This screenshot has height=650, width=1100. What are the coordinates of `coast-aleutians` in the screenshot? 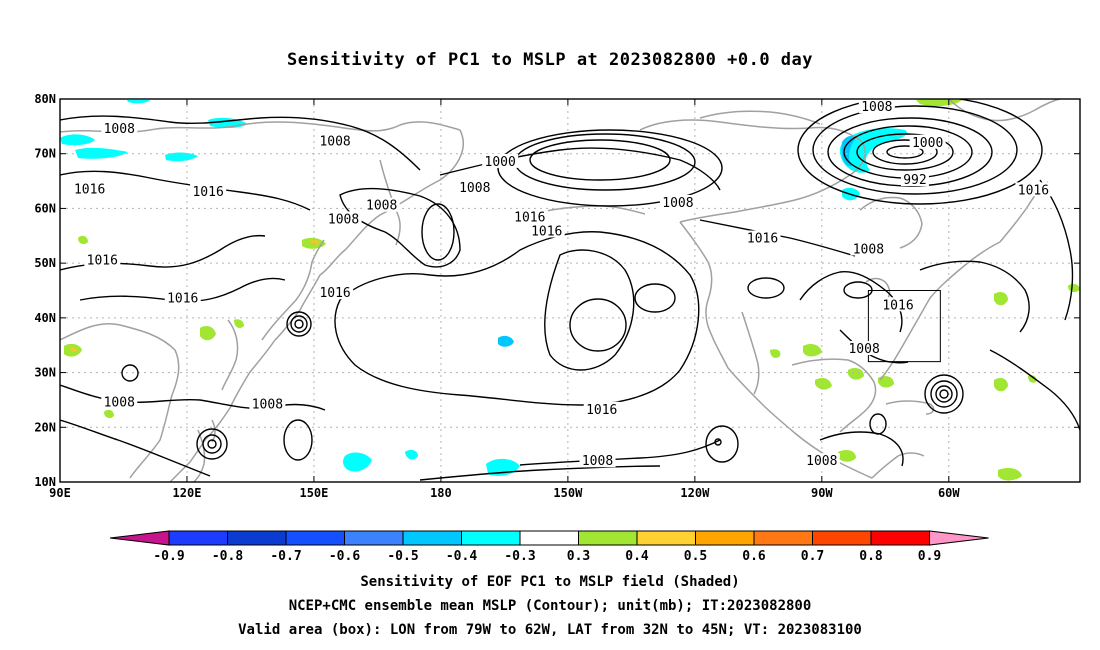 It's located at (592, 210).